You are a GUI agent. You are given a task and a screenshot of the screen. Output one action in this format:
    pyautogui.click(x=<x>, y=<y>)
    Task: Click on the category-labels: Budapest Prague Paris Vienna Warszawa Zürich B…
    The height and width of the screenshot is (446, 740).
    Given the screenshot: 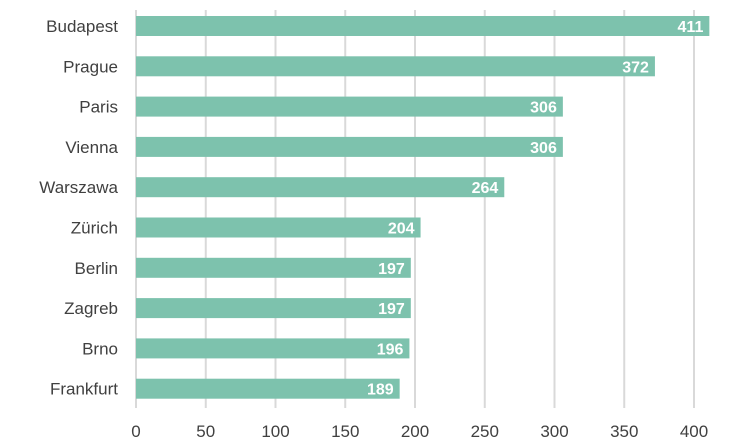 What is the action you would take?
    pyautogui.click(x=78, y=208)
    